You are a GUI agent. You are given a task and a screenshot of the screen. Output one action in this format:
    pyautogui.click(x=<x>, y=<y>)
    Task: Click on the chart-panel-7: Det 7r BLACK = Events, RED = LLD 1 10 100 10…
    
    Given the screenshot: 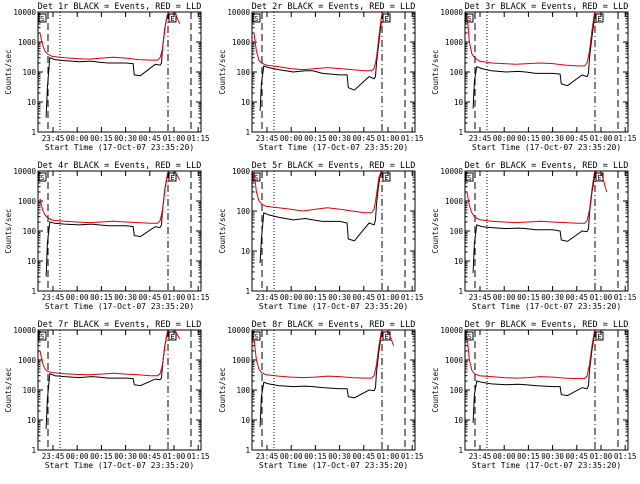 What is the action you would take?
    pyautogui.click(x=106, y=395)
    